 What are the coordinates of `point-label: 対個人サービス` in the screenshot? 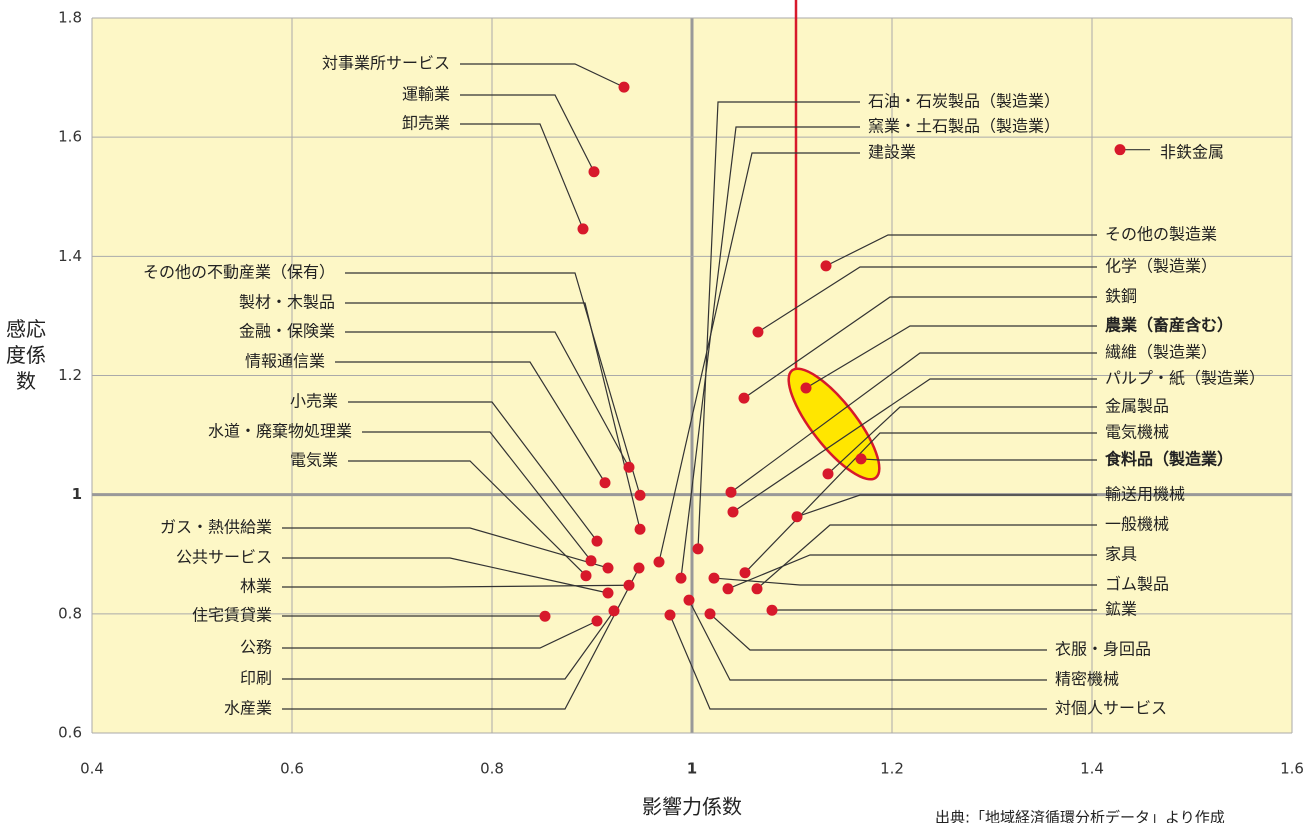 It's located at (1111, 708).